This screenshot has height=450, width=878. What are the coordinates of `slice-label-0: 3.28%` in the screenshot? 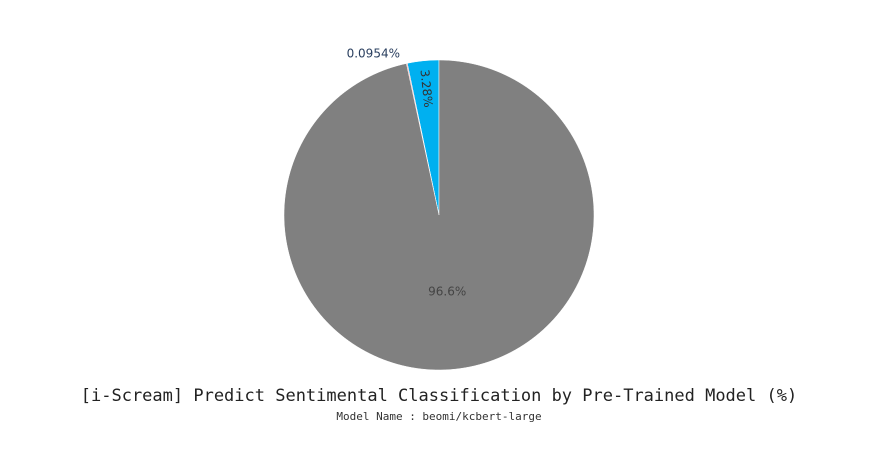 It's located at (426, 88).